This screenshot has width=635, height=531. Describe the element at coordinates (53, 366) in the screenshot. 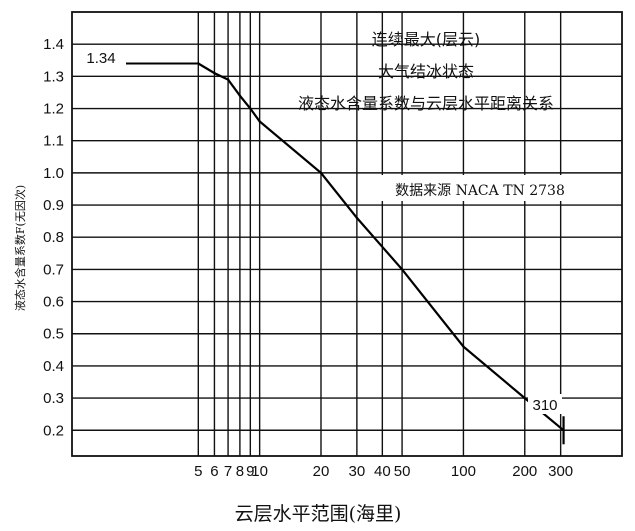

I see `y-tick-label-0.4: 0.4` at that location.